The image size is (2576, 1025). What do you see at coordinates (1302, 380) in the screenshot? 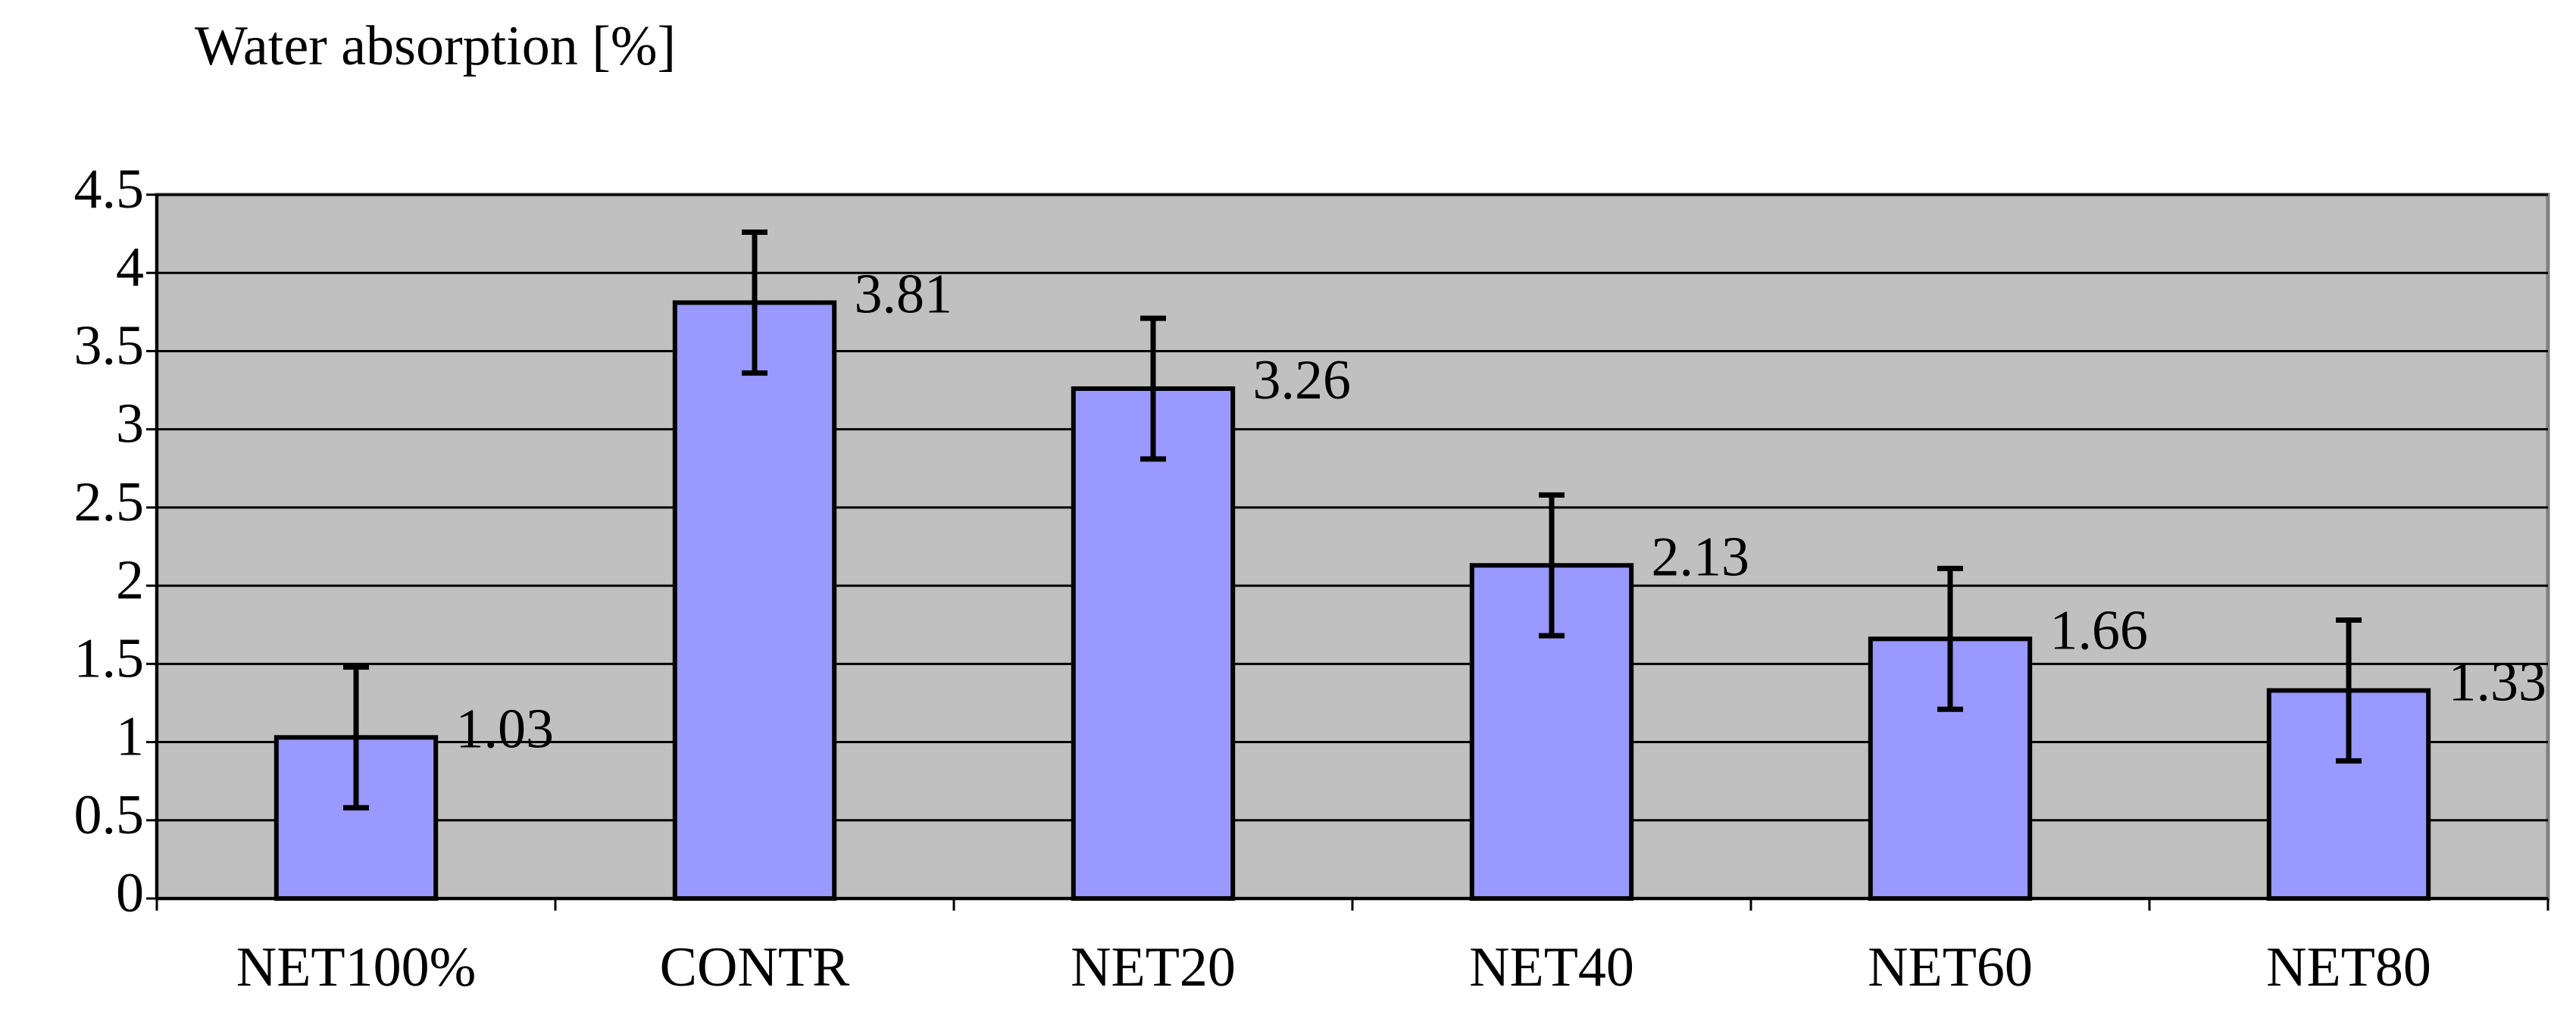
I see `data-label: 3.26` at bounding box center [1302, 380].